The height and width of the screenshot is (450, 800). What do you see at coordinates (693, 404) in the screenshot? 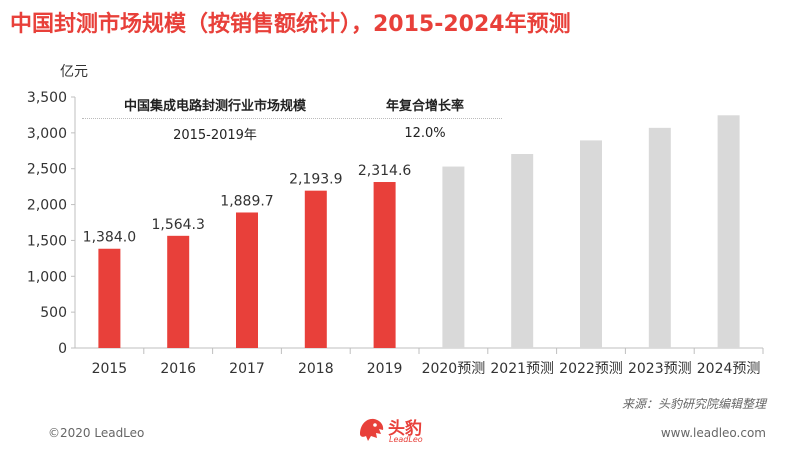
I see `source-note: 来源：头豹研究院编辑整理` at bounding box center [693, 404].